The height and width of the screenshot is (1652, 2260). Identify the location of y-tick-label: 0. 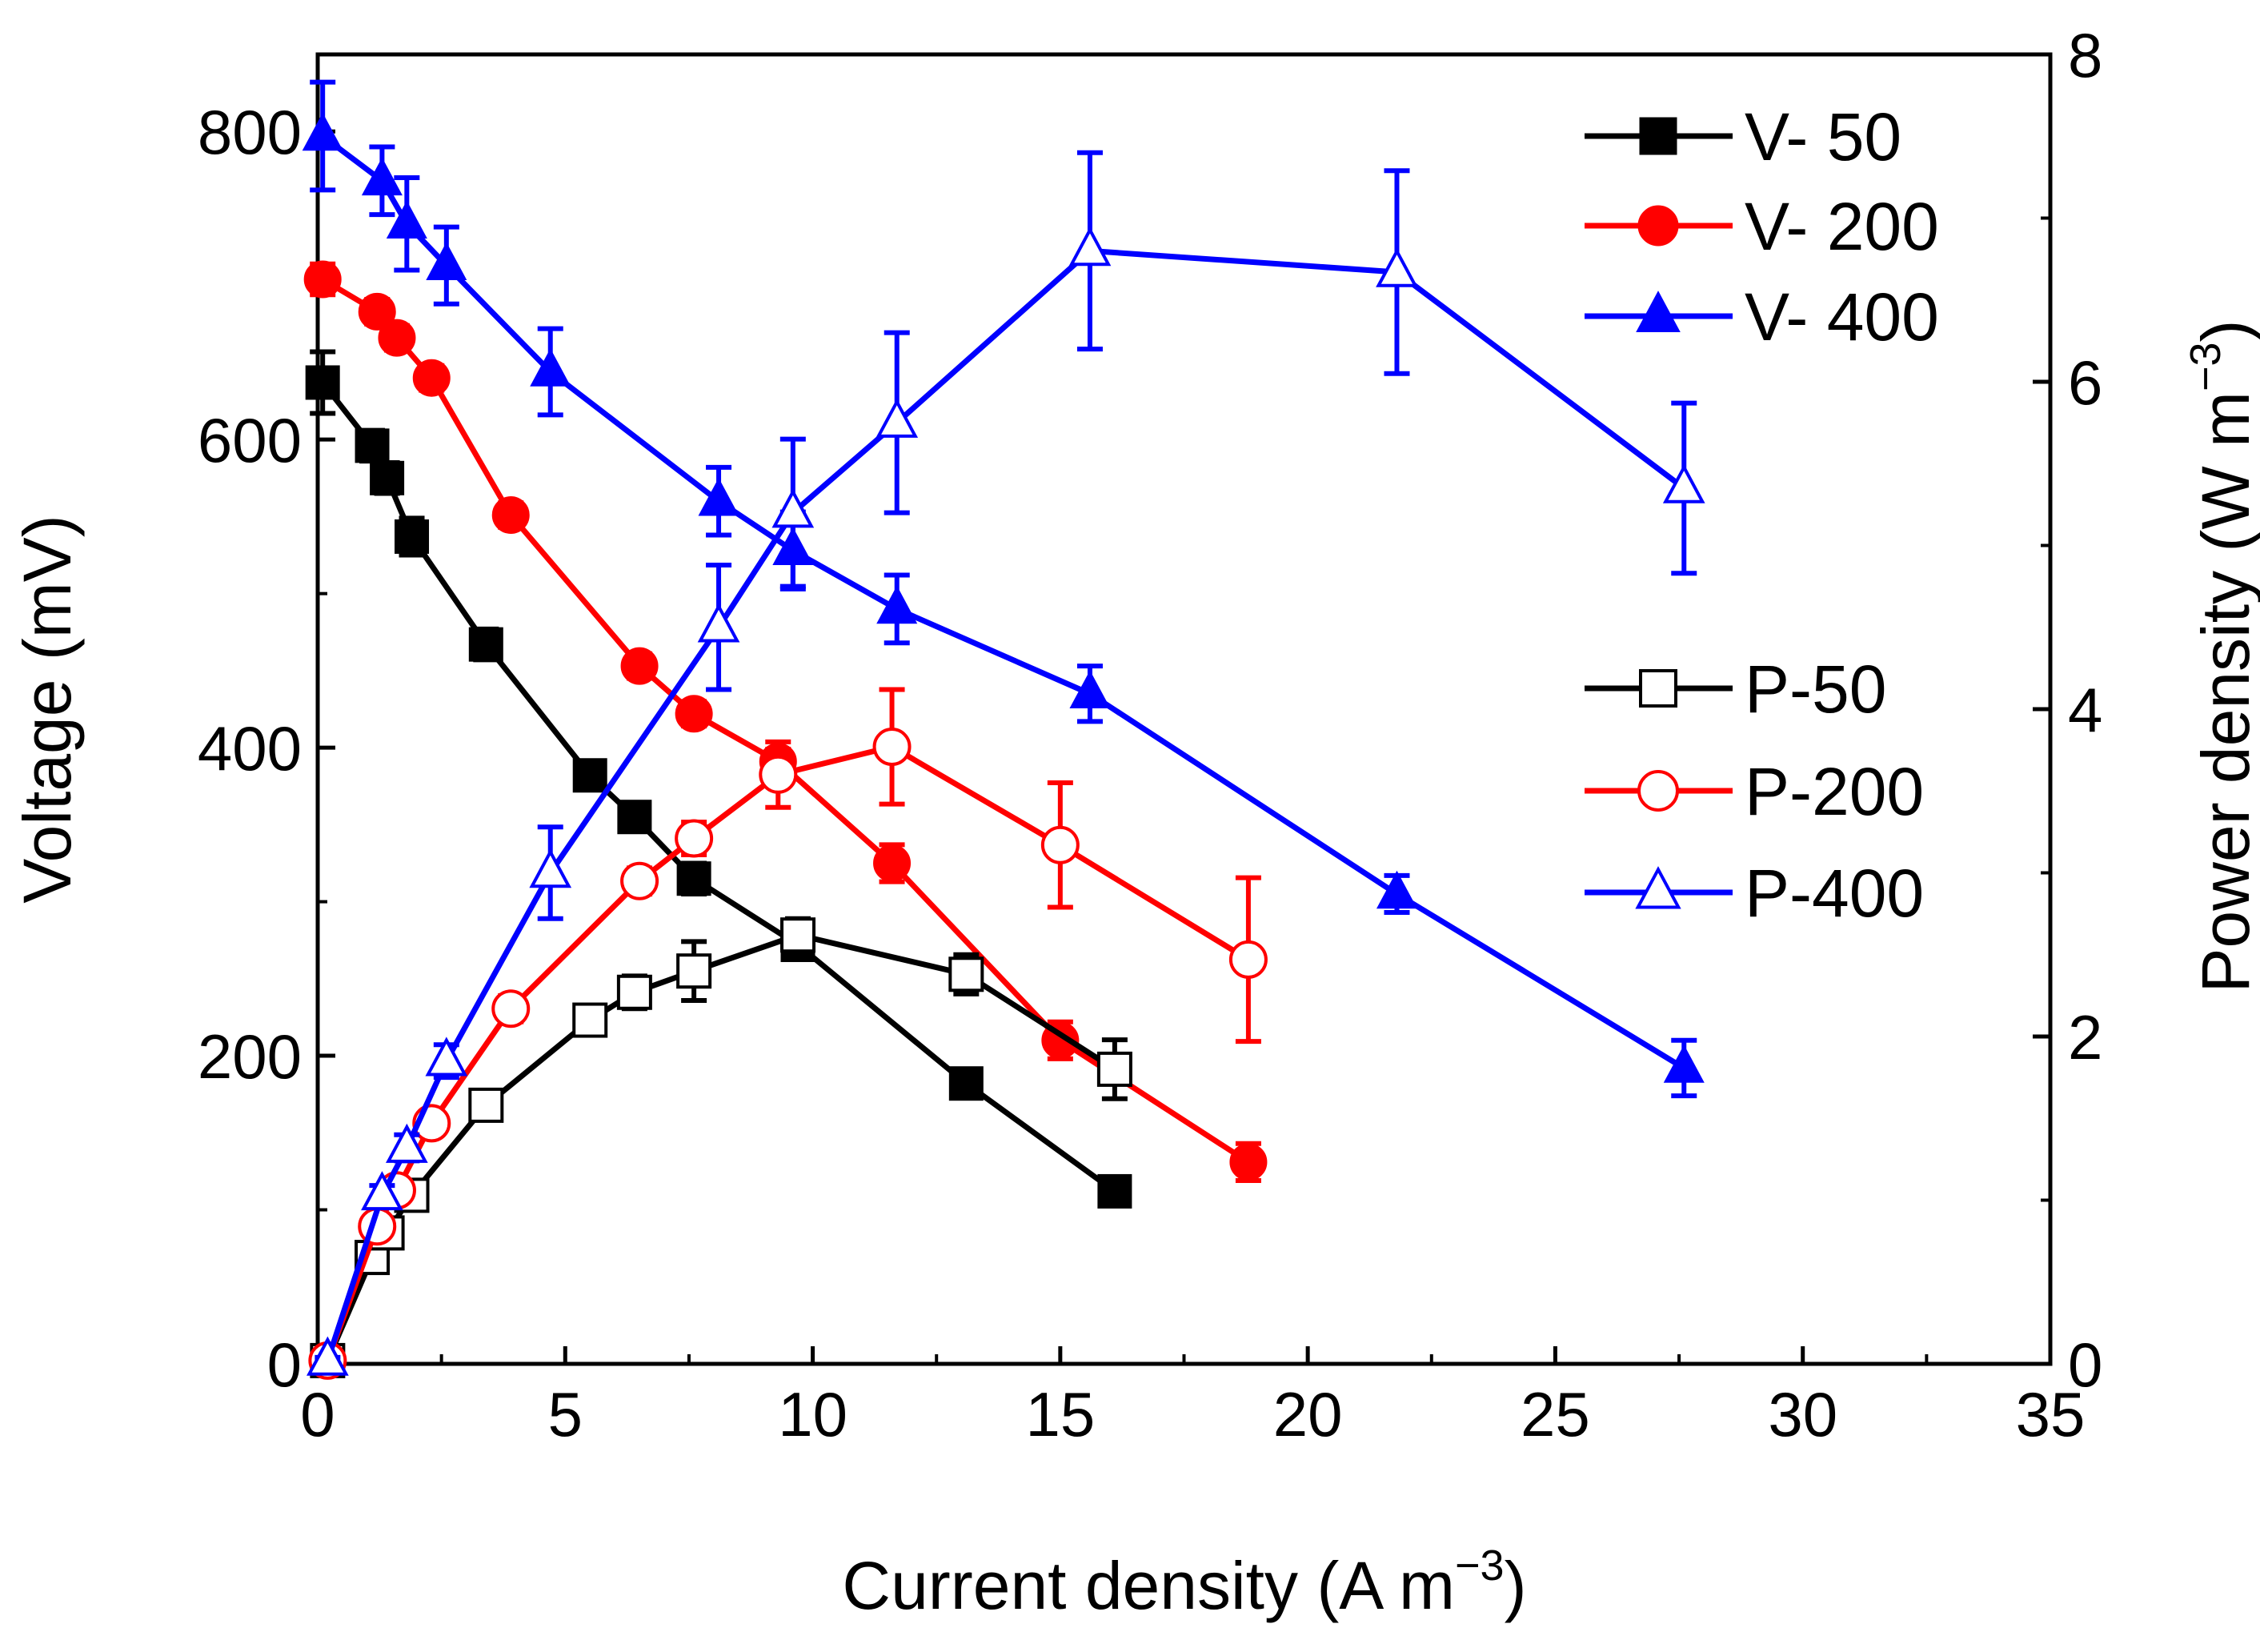
(284, 1364).